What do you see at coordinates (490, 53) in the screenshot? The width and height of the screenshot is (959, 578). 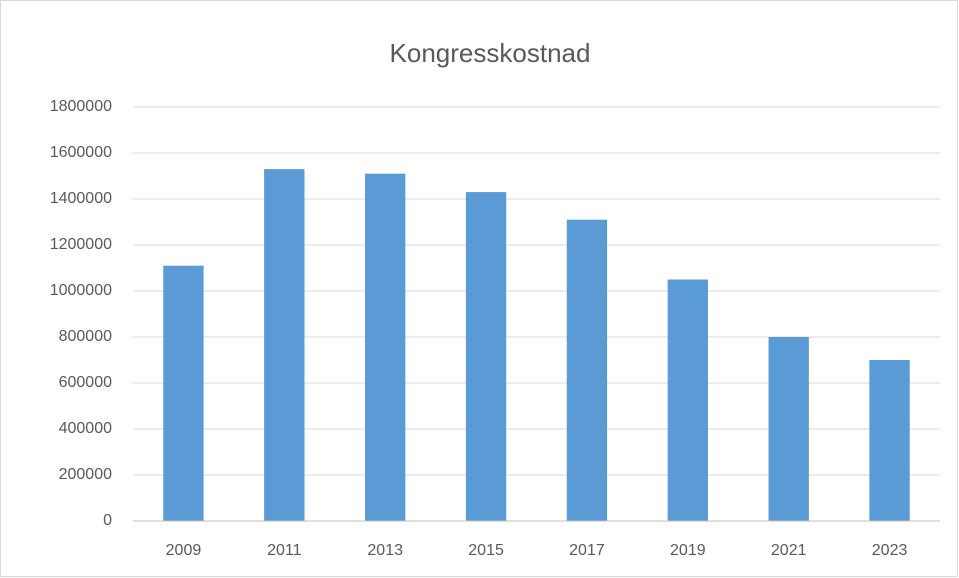 I see `chart-title: Kongresskostnad` at bounding box center [490, 53].